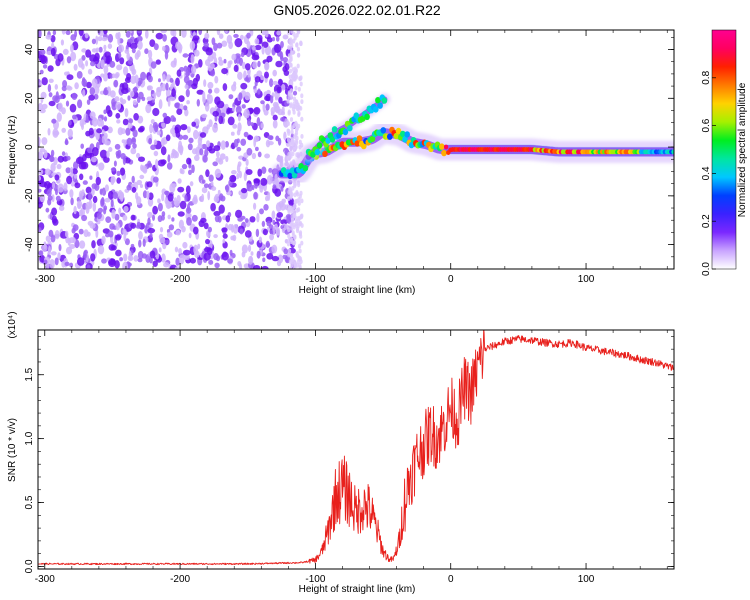 This screenshot has width=750, height=600. Describe the element at coordinates (45, 279) in the screenshot. I see `spectrogram-xtick-label: -300` at that location.